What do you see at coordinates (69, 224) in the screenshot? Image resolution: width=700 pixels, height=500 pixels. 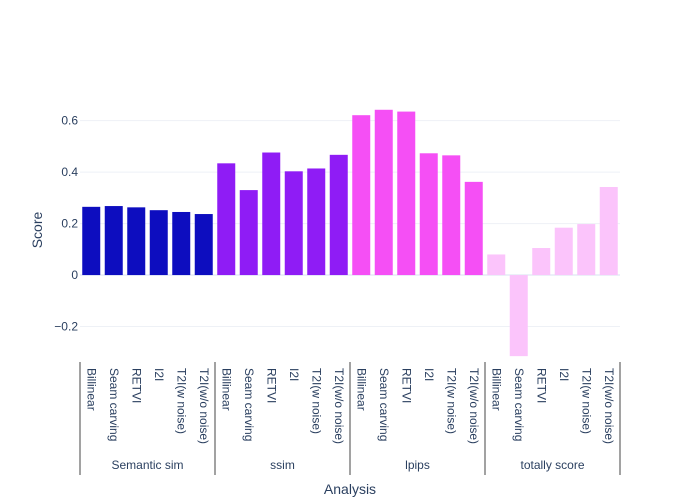 I see `y-tick-label: 0.2` at bounding box center [69, 224].